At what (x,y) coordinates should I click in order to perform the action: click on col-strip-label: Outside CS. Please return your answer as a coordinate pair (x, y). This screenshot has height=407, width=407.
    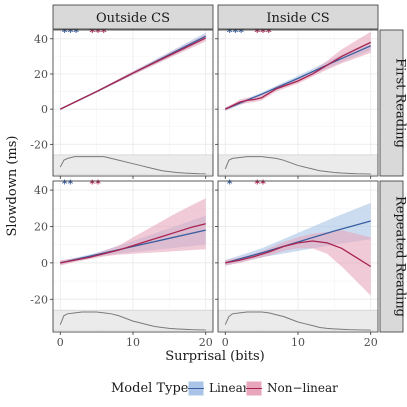
    Looking at the image, I should click on (133, 18).